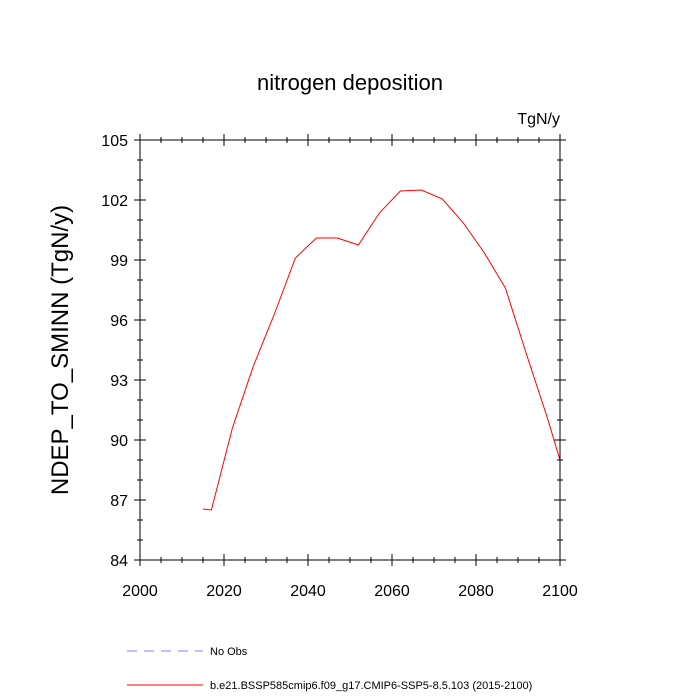 This screenshot has height=700, width=700. What do you see at coordinates (229, 652) in the screenshot?
I see `legend-label: No Obs` at bounding box center [229, 652].